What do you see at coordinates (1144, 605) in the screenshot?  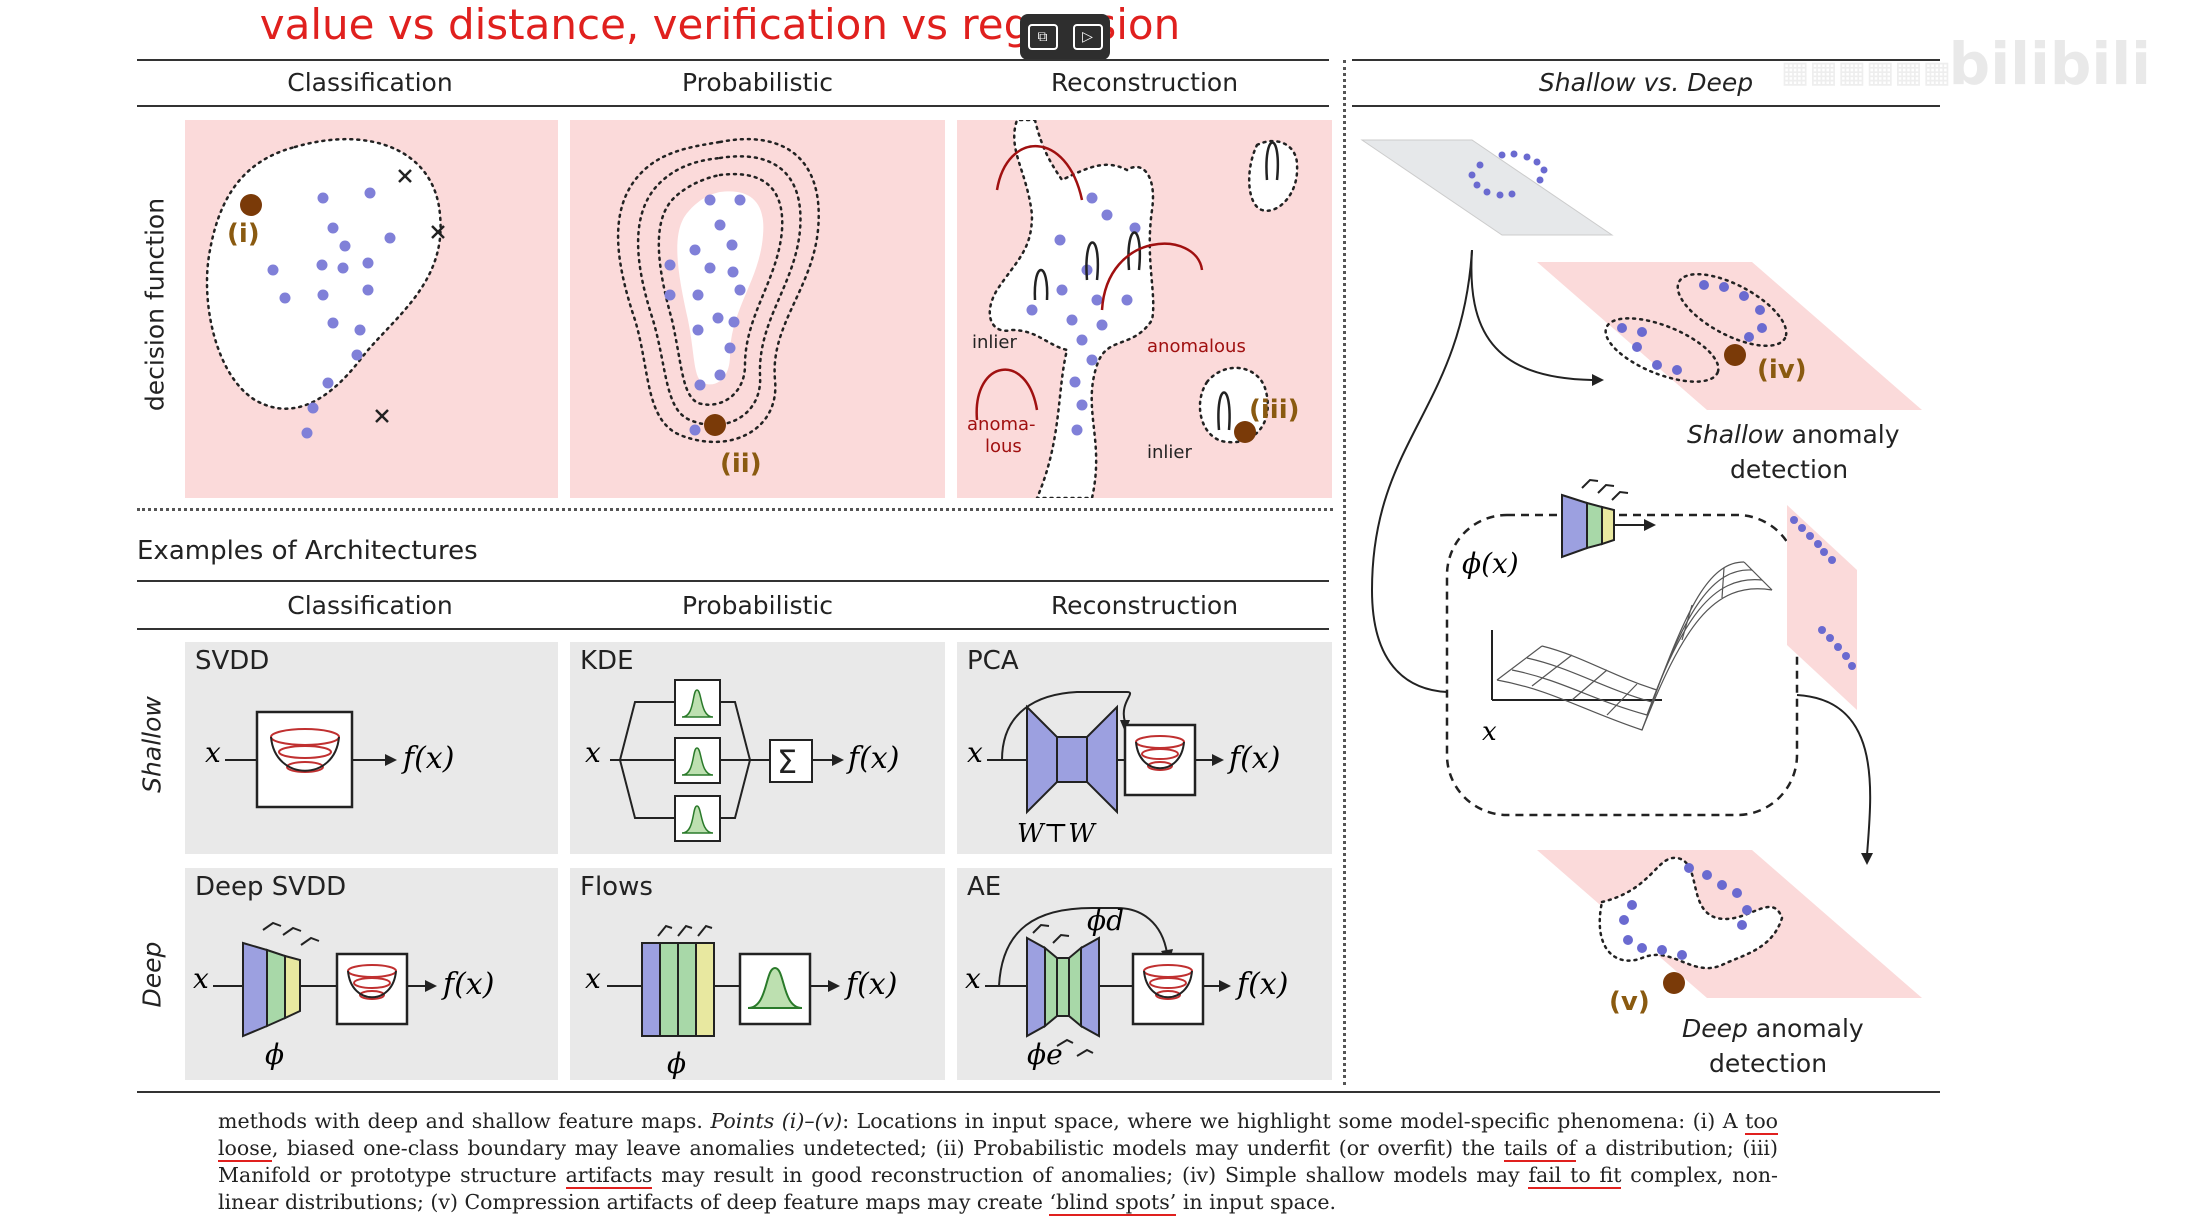 I see `arch-col-reconstruction: Reconstruction` at bounding box center [1144, 605].